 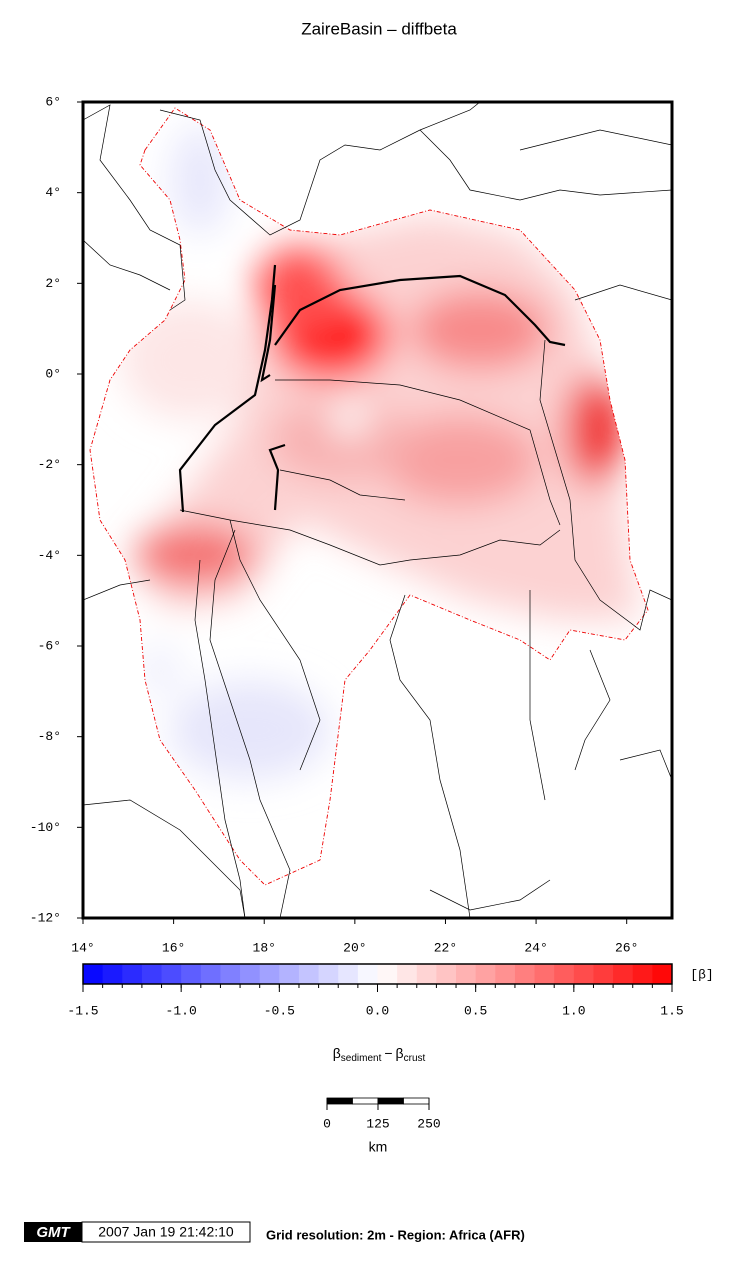 I want to click on x-tick-label: 24°, so click(x=535, y=947).